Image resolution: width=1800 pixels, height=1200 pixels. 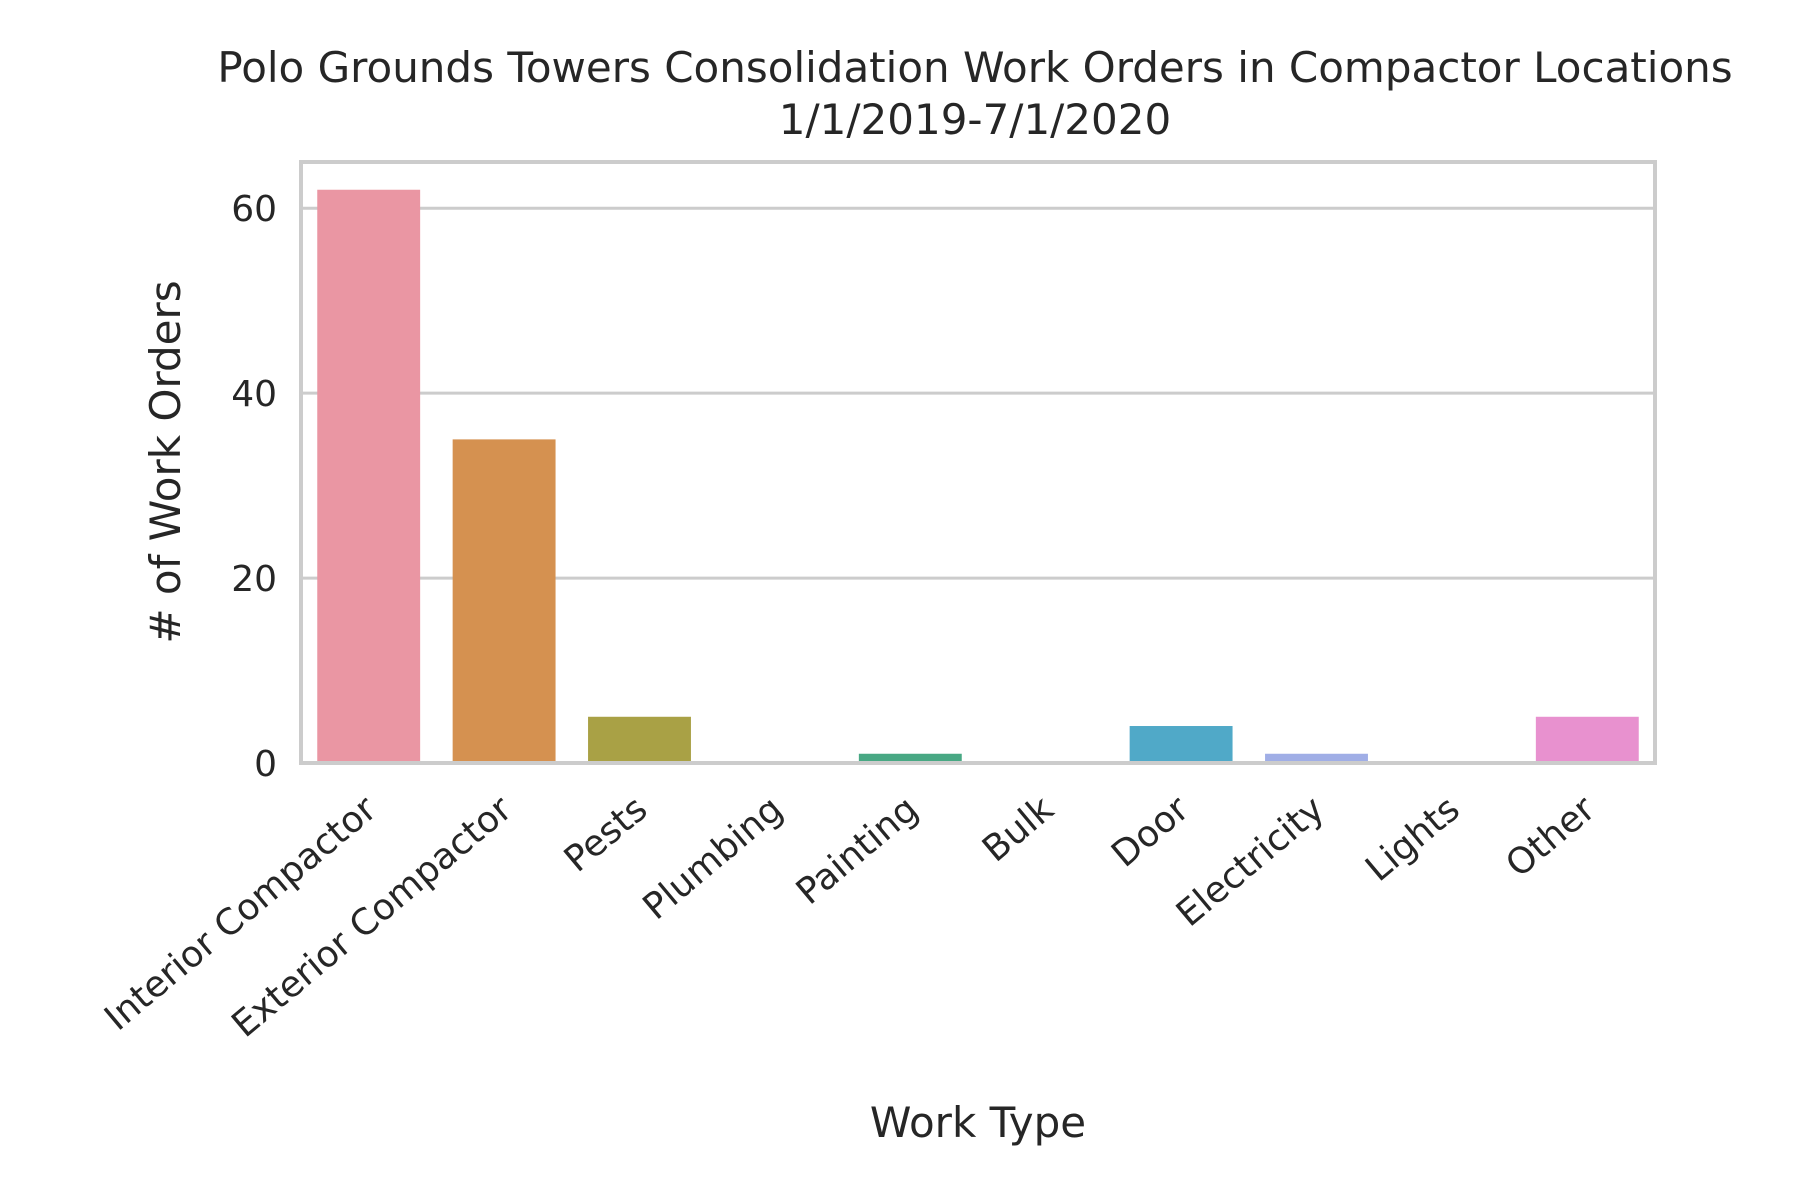 I want to click on chart-subtitle: 1/1/2019-7/1/2020, so click(x=975, y=119).